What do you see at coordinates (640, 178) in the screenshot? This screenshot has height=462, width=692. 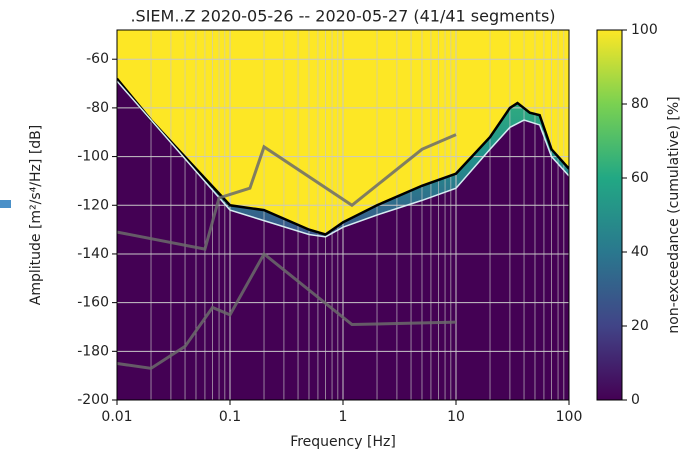 I see `colorbar-tick-label: 60` at bounding box center [640, 178].